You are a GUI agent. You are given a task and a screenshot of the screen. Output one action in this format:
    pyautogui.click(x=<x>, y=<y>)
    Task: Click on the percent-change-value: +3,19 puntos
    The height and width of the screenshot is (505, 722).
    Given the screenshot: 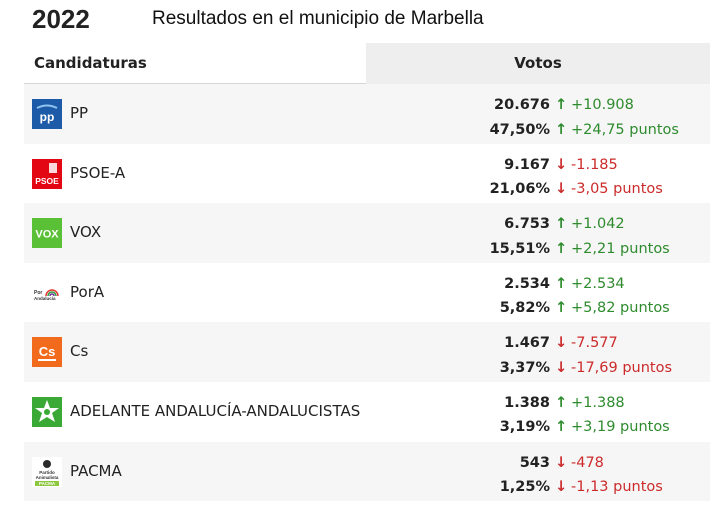 What is the action you would take?
    pyautogui.click(x=620, y=427)
    